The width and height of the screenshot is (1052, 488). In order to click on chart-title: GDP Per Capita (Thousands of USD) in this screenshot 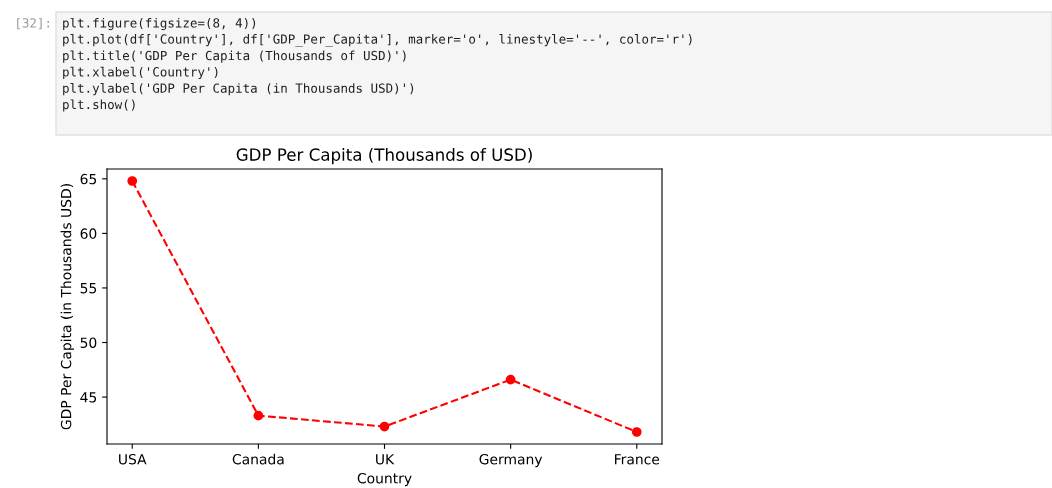, I will do `click(384, 156)`.